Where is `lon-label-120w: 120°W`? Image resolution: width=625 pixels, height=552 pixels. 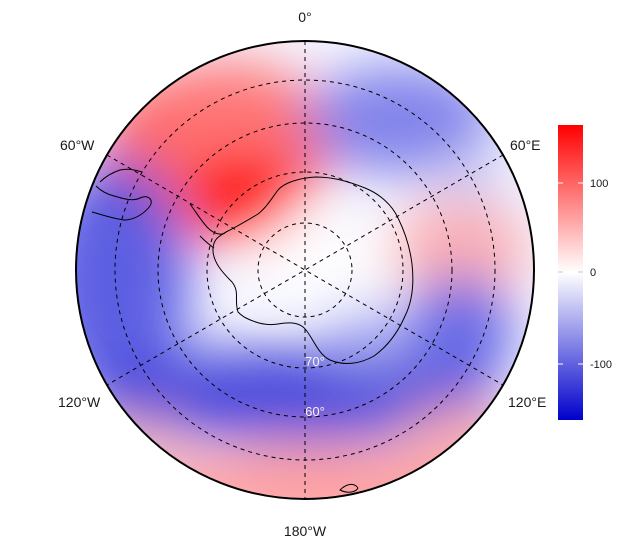 lon-label-120w: 120°W is located at coordinates (79, 402).